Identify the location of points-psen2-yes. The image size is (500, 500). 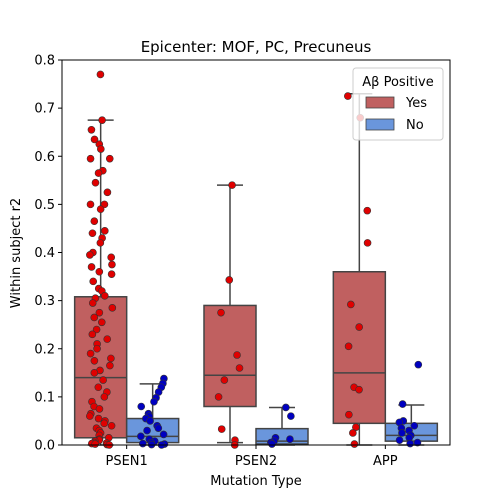
(229, 315).